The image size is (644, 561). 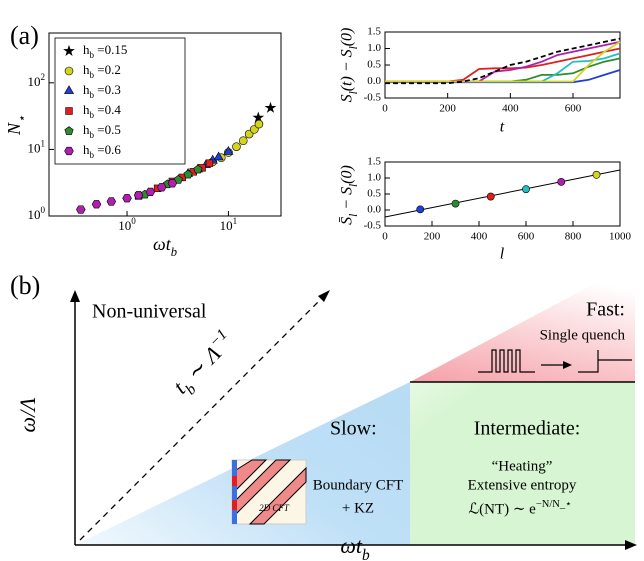 What do you see at coordinates (24, 35) in the screenshot?
I see `panel-label: (a)` at bounding box center [24, 35].